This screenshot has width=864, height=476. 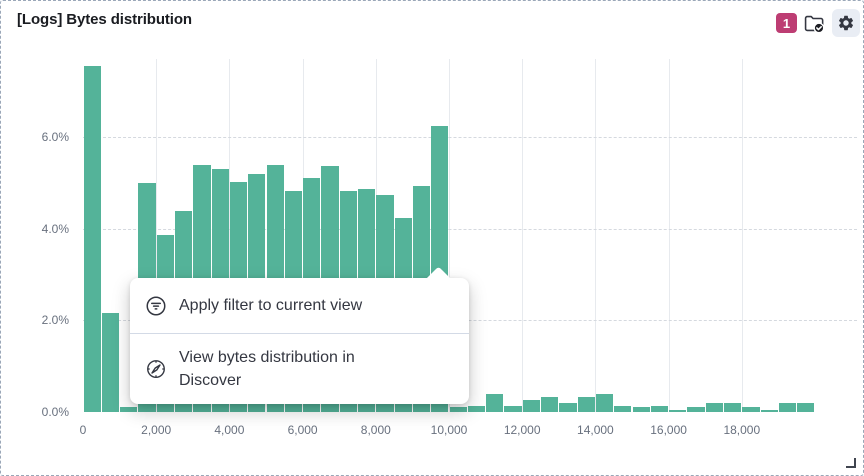 What do you see at coordinates (55, 412) in the screenshot?
I see `y-axis-tick-label: 0.0%` at bounding box center [55, 412].